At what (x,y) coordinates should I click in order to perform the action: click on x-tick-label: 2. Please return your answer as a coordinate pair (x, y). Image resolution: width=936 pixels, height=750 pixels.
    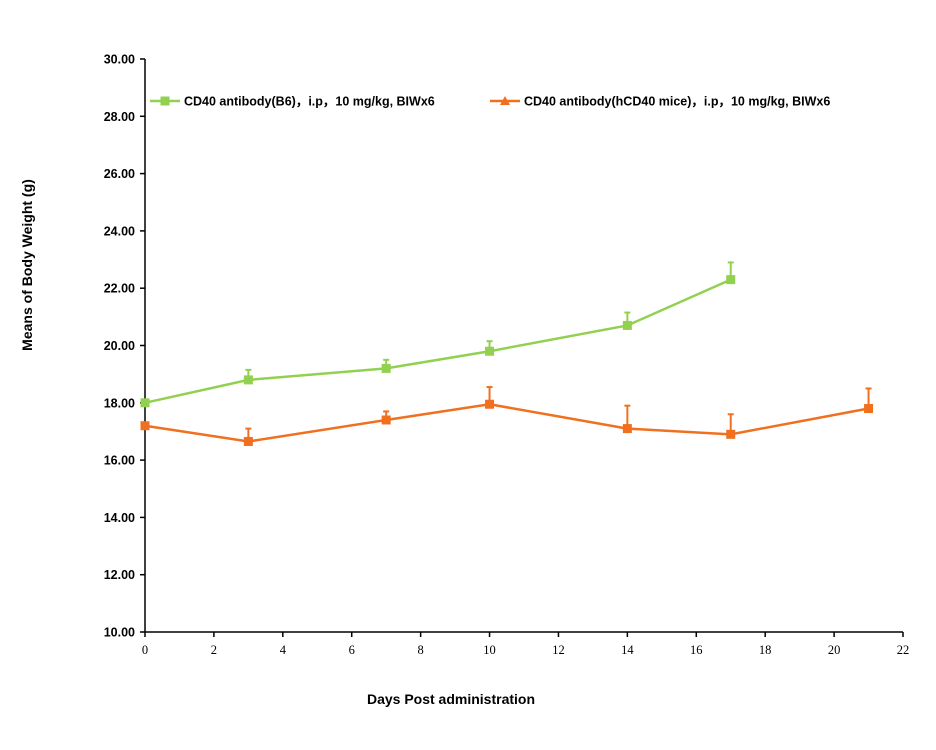
    Looking at the image, I should click on (214, 650).